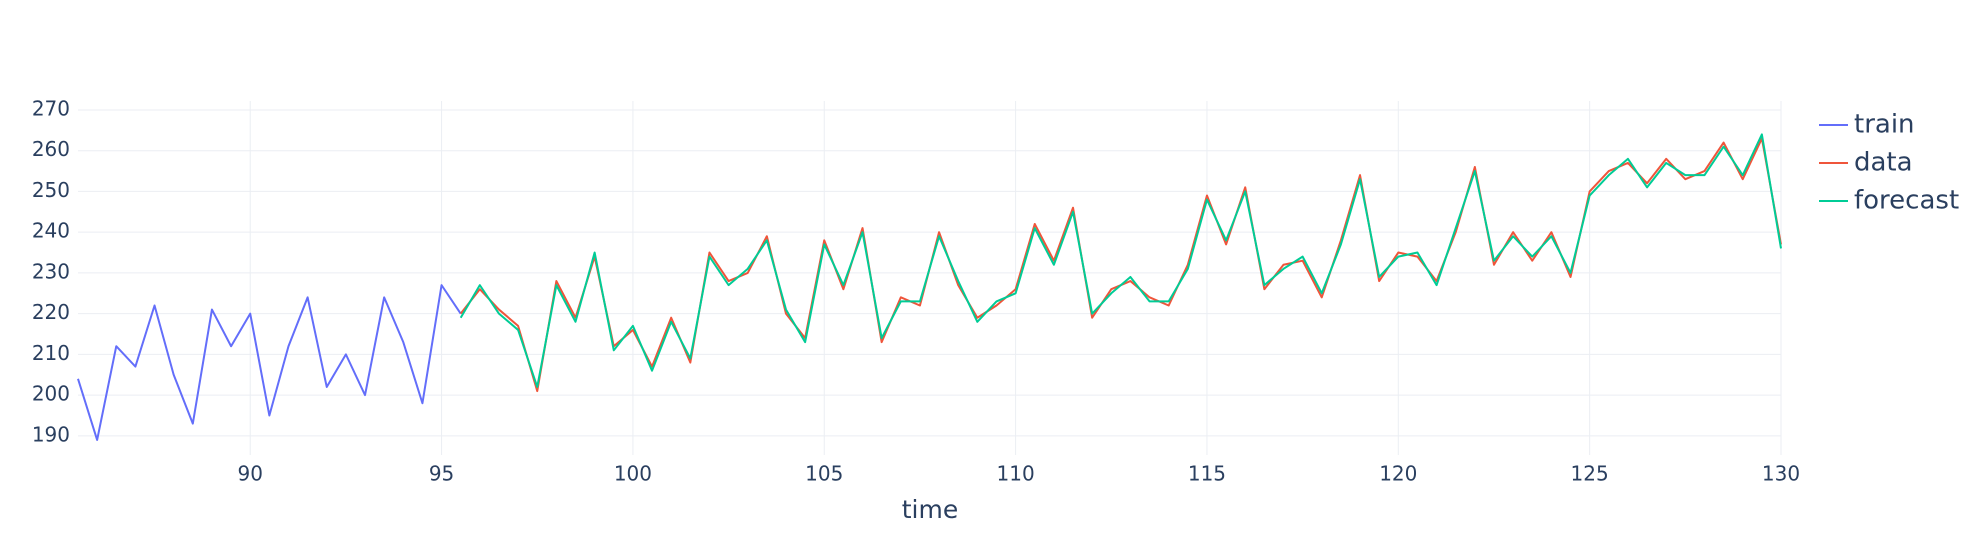  I want to click on legend-label: train, so click(1884, 125).